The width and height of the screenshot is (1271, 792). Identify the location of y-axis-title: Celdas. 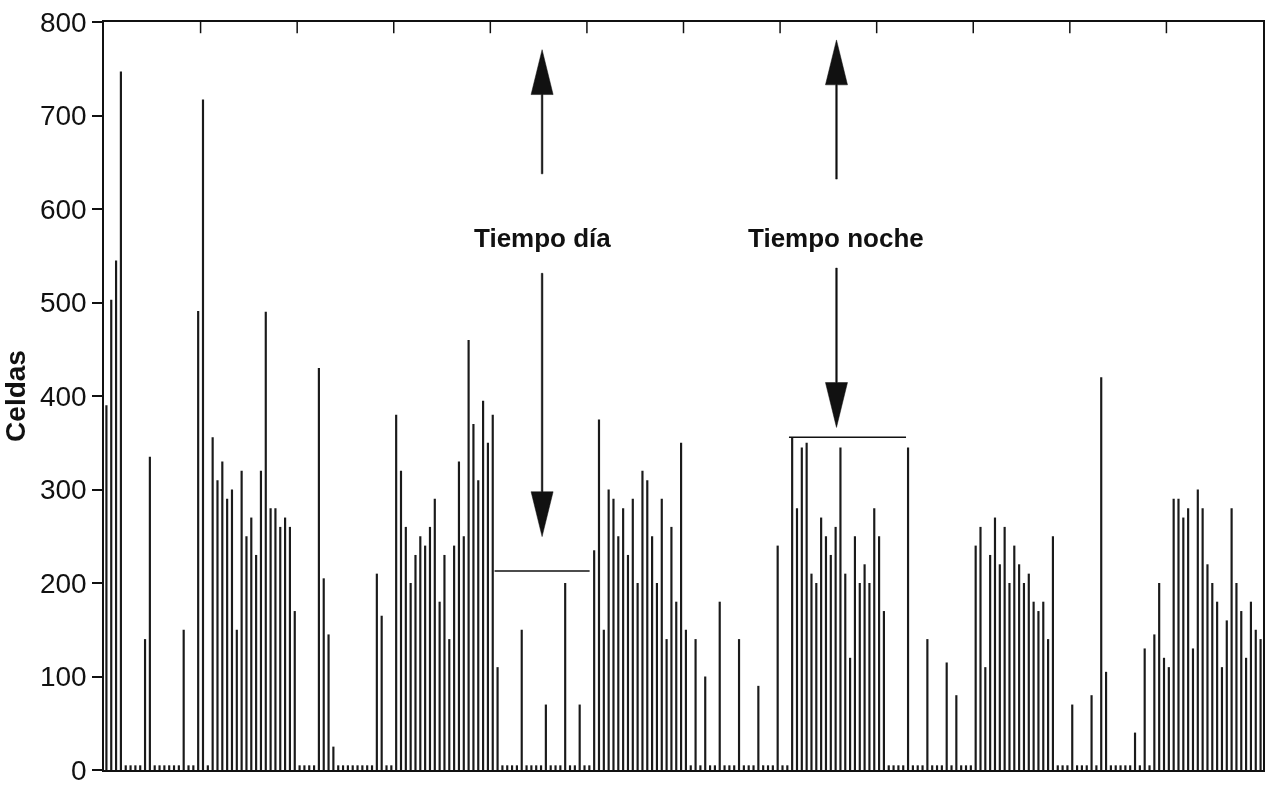
(15, 396).